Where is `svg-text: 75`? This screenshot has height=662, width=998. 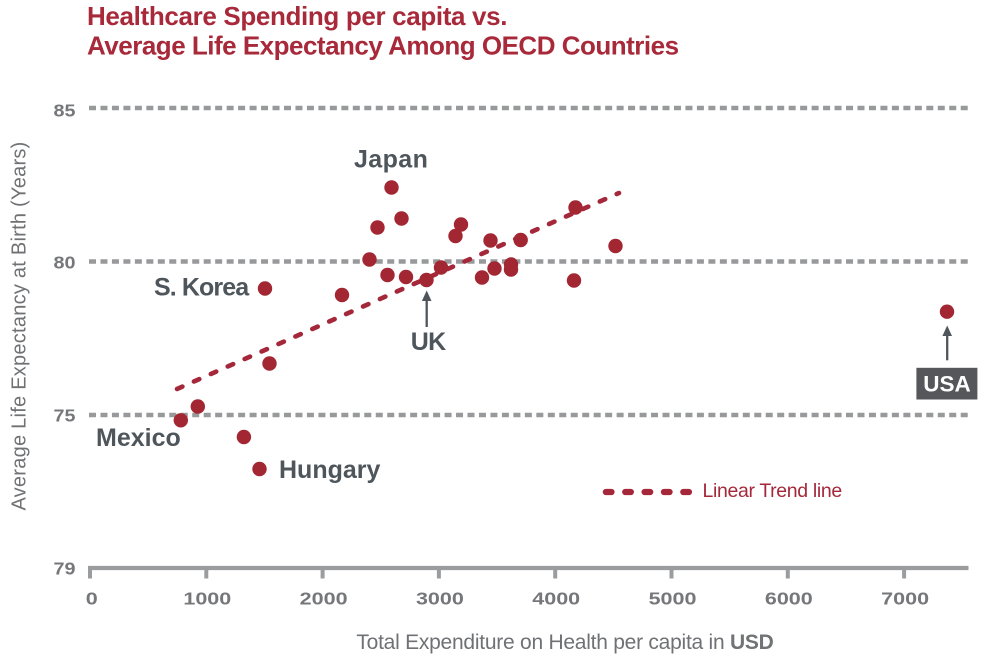
svg-text: 75 is located at coordinates (65, 416).